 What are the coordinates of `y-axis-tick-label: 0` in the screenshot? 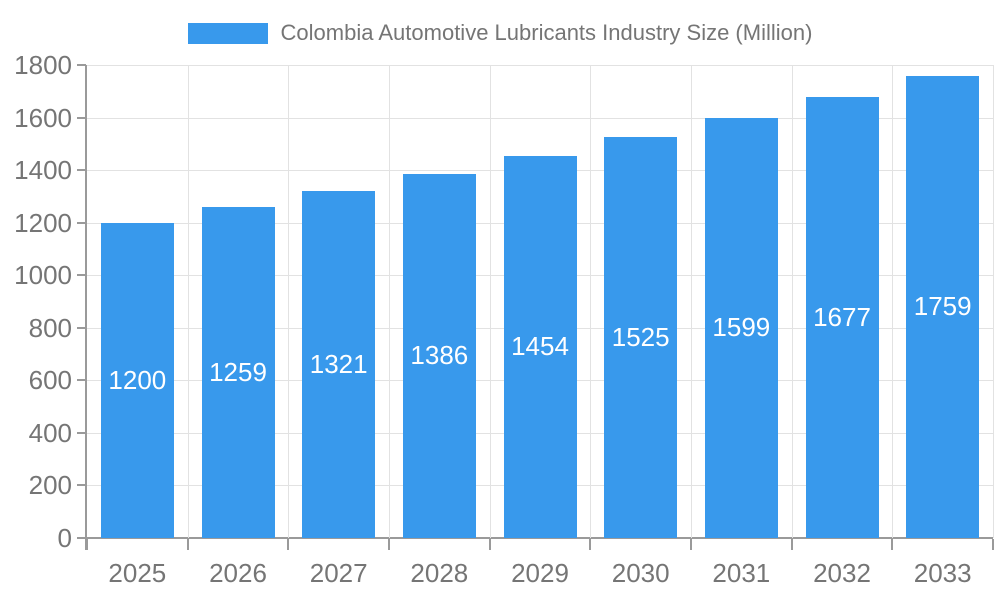 It's located at (64, 538).